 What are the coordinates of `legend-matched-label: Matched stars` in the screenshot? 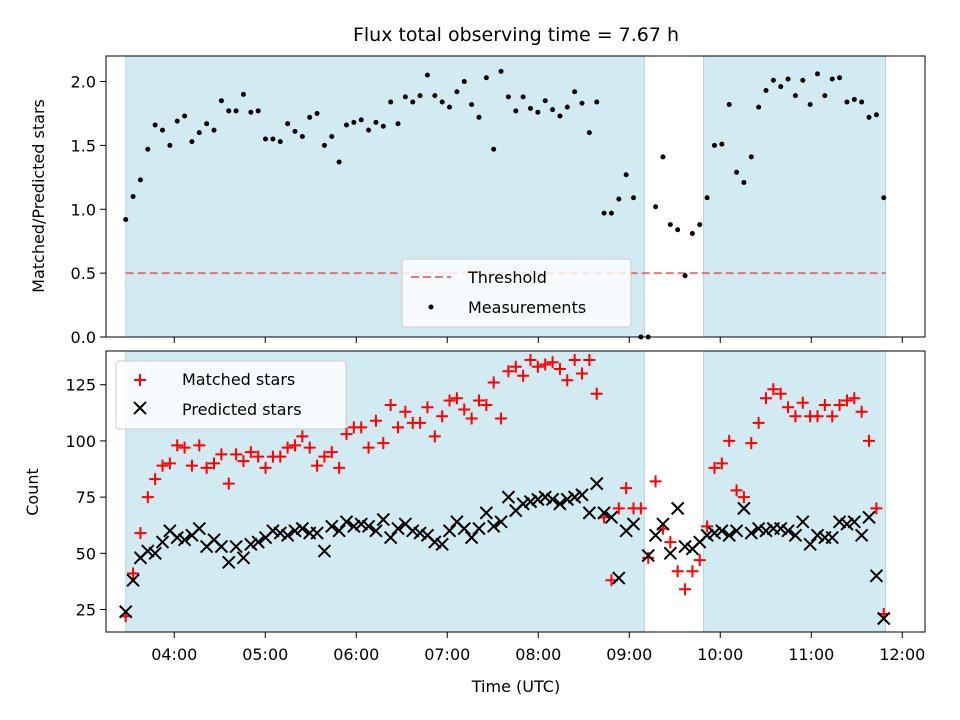 It's located at (238, 379).